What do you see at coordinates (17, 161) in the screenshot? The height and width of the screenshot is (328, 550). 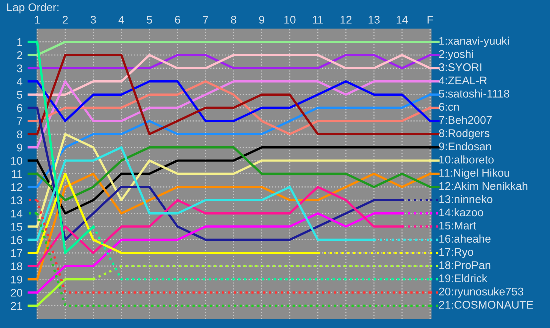 I see `y-tick-label: 10` at bounding box center [17, 161].